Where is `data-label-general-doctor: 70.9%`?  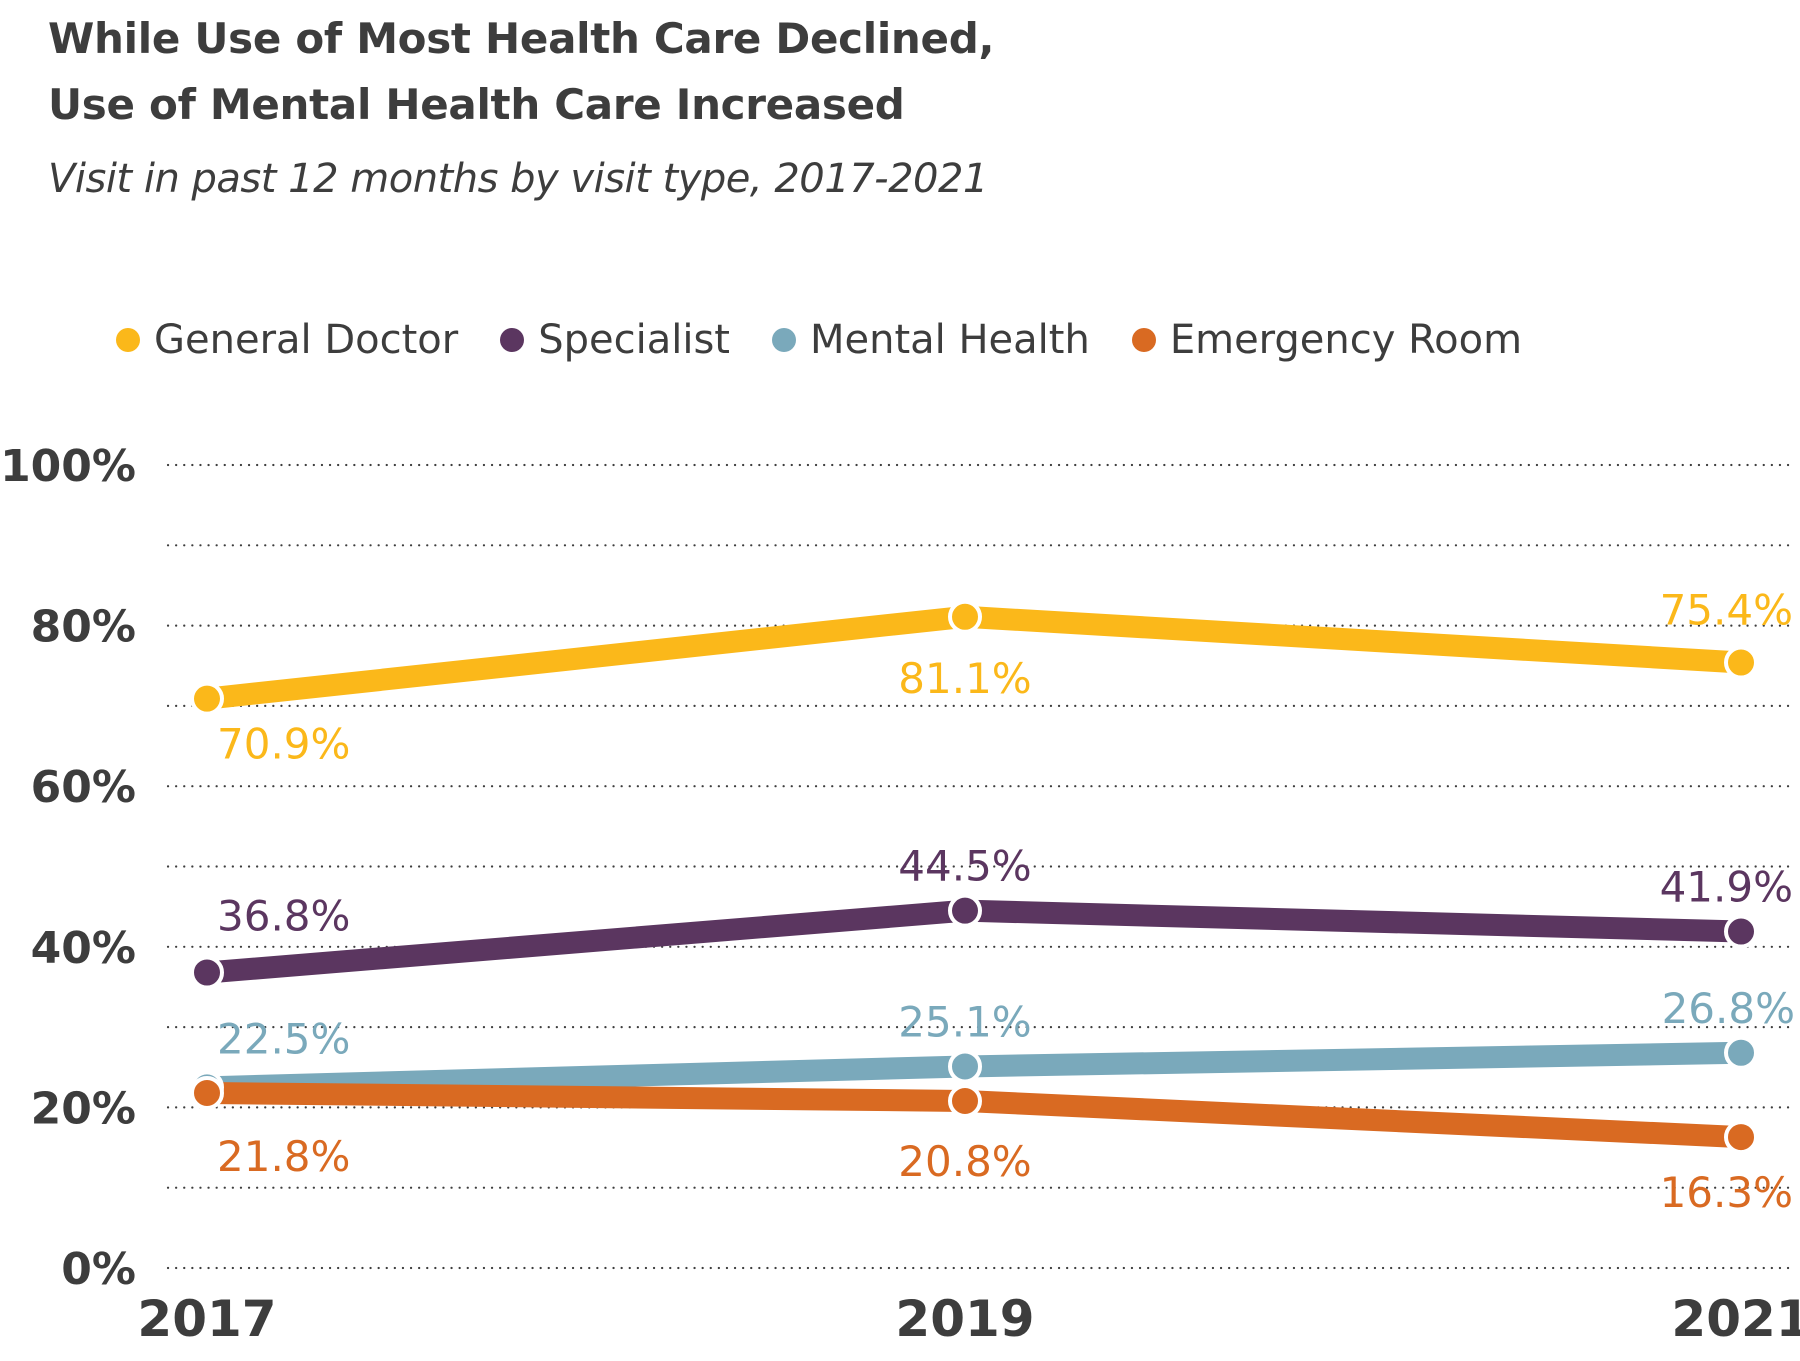
data-label-general-doctor: 70.9% is located at coordinates (283, 744).